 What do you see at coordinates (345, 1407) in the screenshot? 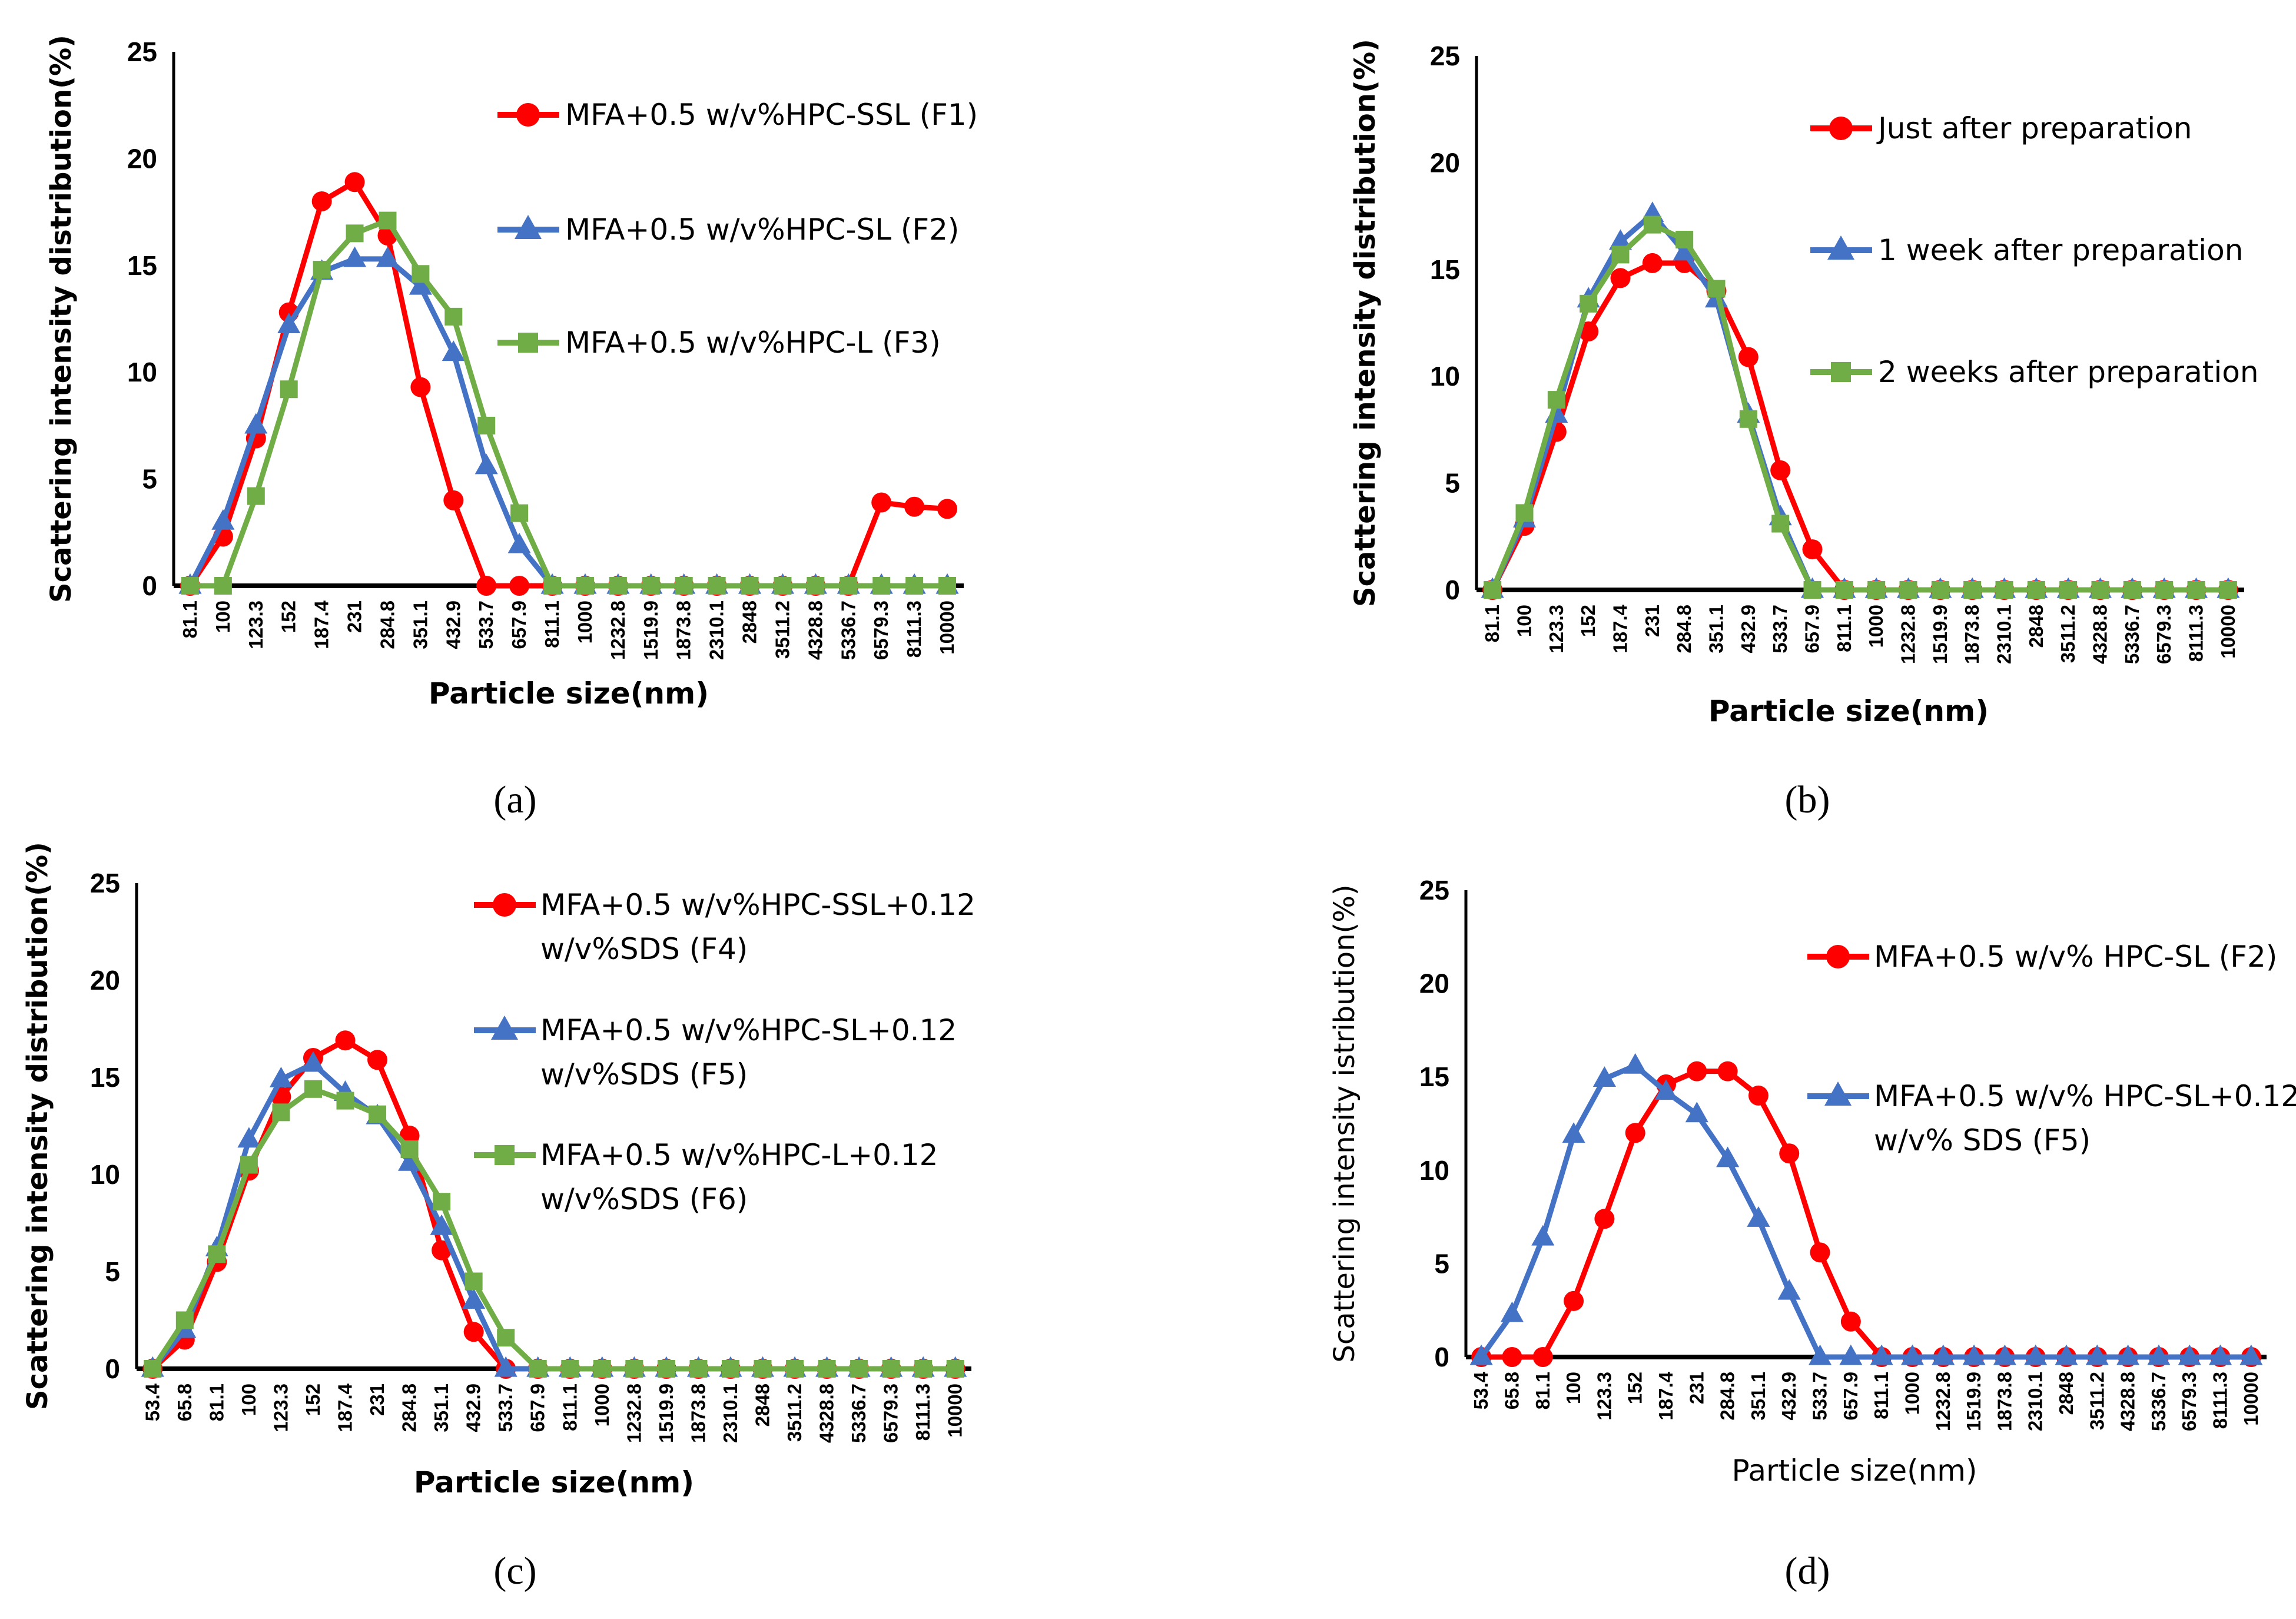
I see `x-tick-label: 187.4` at bounding box center [345, 1407].